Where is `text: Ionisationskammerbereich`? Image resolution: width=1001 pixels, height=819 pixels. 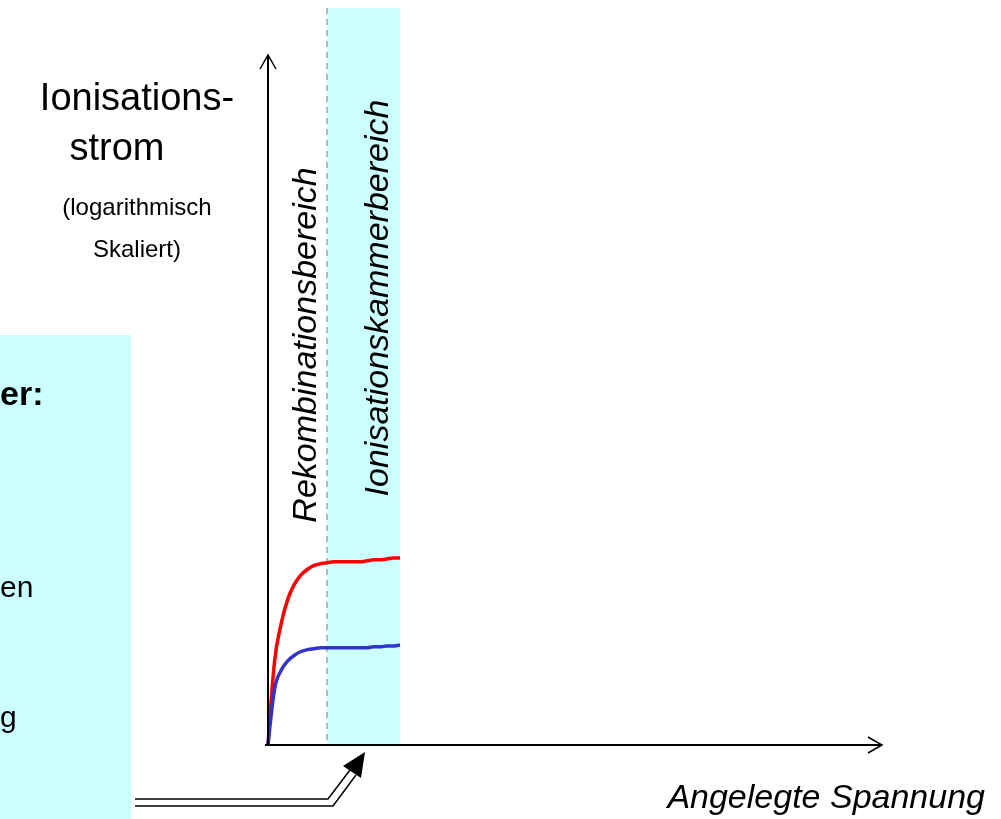 text: Ionisationskammerbereich is located at coordinates (376, 298).